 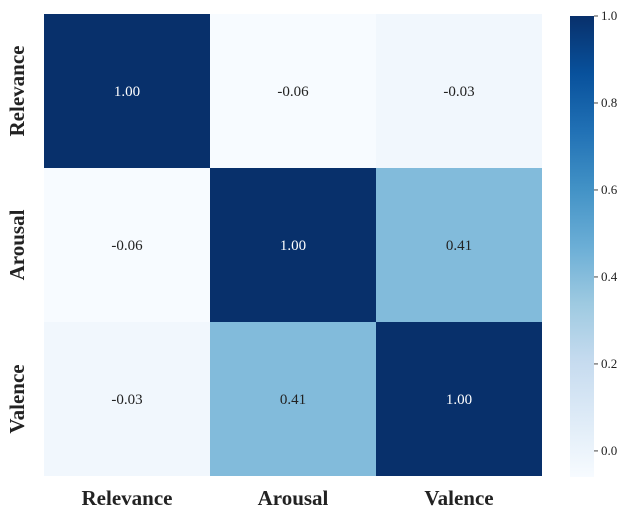 What do you see at coordinates (609, 15) in the screenshot?
I see `colorbar-tick-label: 1.0` at bounding box center [609, 15].